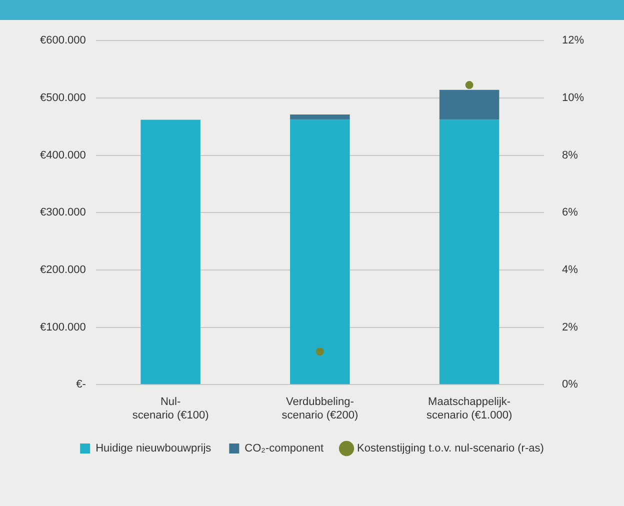  I want to click on legend-label: Kostenstijging t.o.v. nul-scenario (r-as), so click(450, 448).